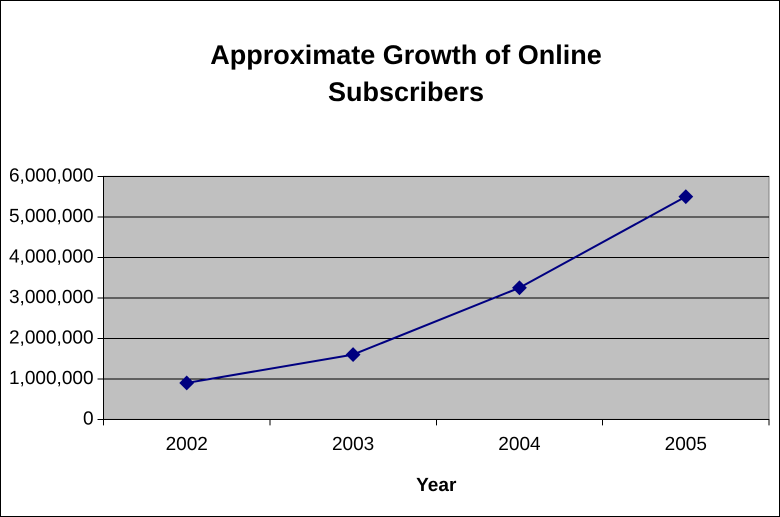 The image size is (780, 517). What do you see at coordinates (436, 485) in the screenshot?
I see `x-axis-title: Year` at bounding box center [436, 485].